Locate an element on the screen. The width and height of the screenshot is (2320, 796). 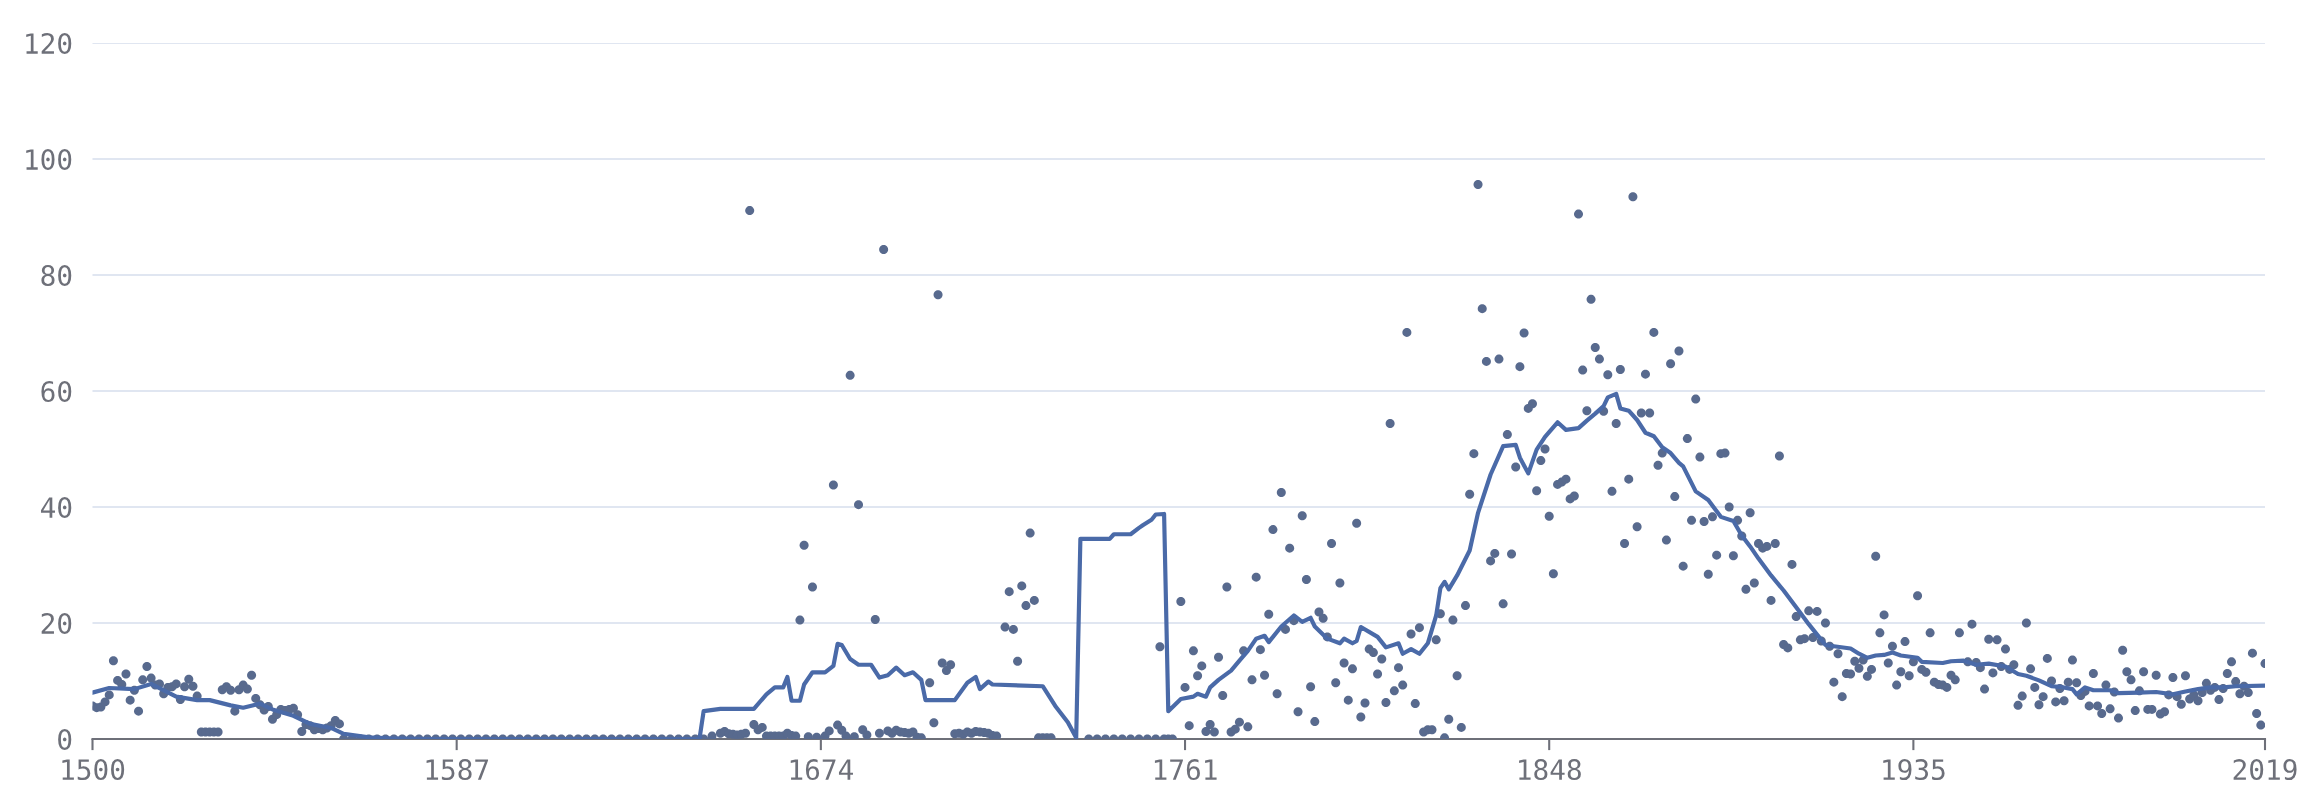
x-tick-label: 1587 is located at coordinates (457, 770).